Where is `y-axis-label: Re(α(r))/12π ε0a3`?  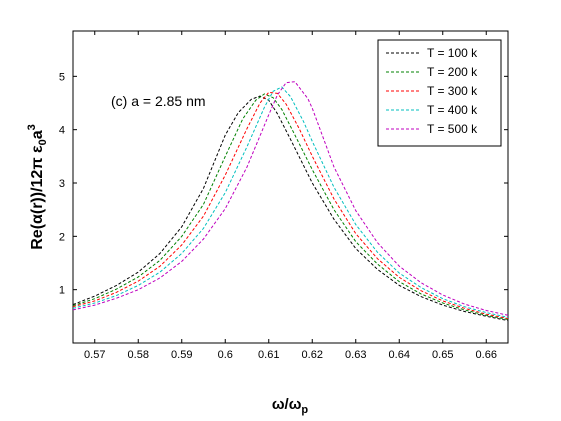
y-axis-label: Re(α(r))/12π ε0a3 is located at coordinates (37, 187).